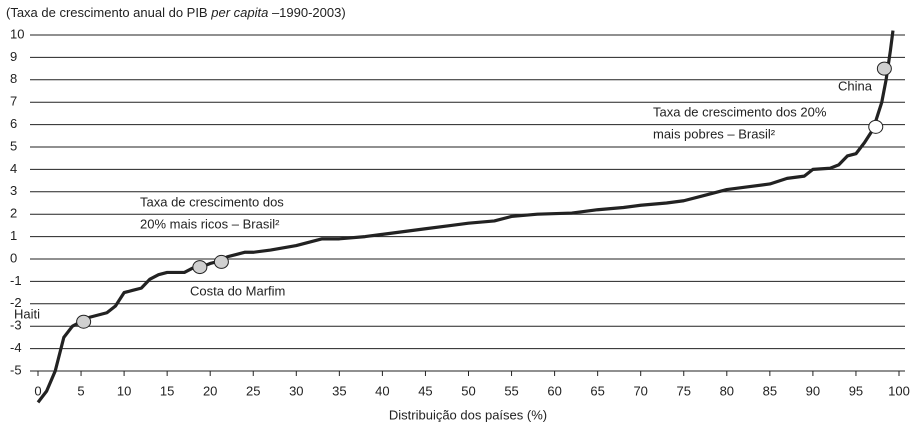 The image size is (911, 427). Describe the element at coordinates (468, 414) in the screenshot. I see `x-axis-label: Distribuição dos países (%)` at that location.